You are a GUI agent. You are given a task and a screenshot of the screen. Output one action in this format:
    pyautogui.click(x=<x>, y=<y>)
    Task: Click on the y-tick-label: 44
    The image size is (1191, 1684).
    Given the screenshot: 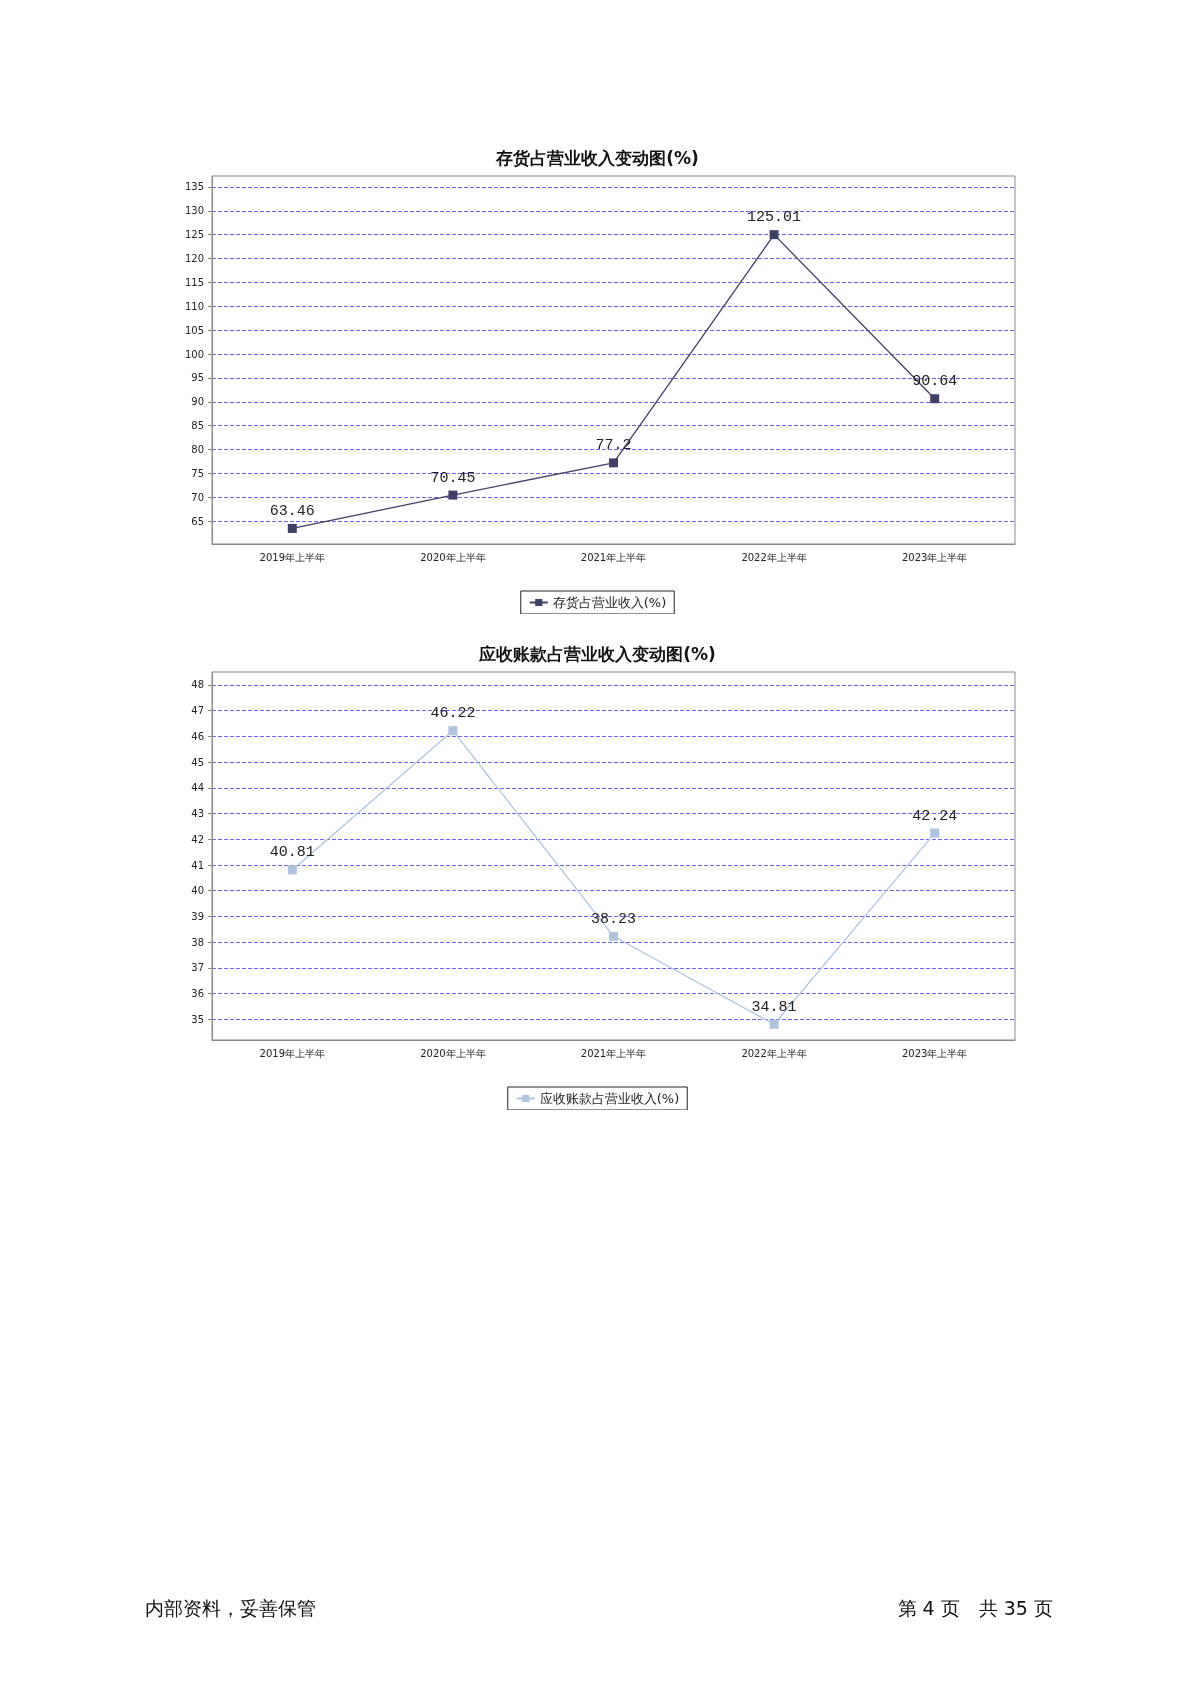 What is the action you would take?
    pyautogui.click(x=197, y=788)
    